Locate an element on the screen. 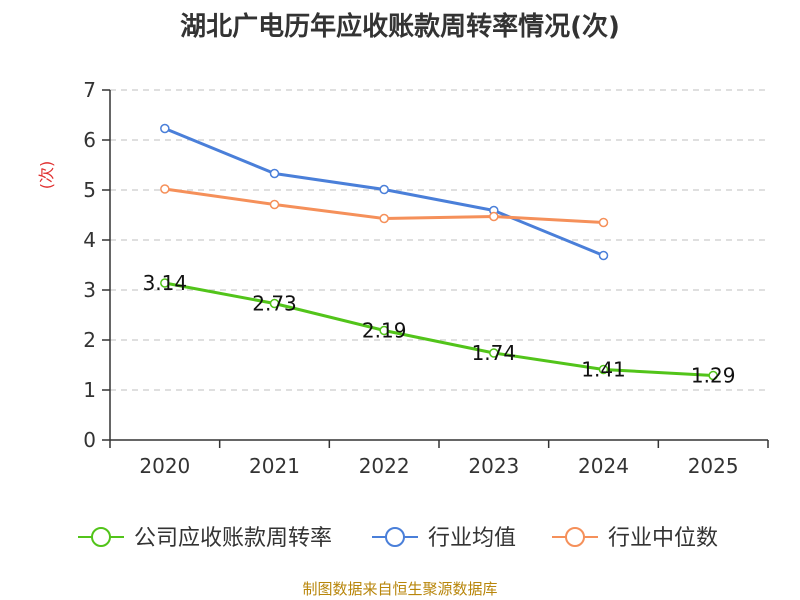  x-tick-label: 2021 is located at coordinates (274, 466).